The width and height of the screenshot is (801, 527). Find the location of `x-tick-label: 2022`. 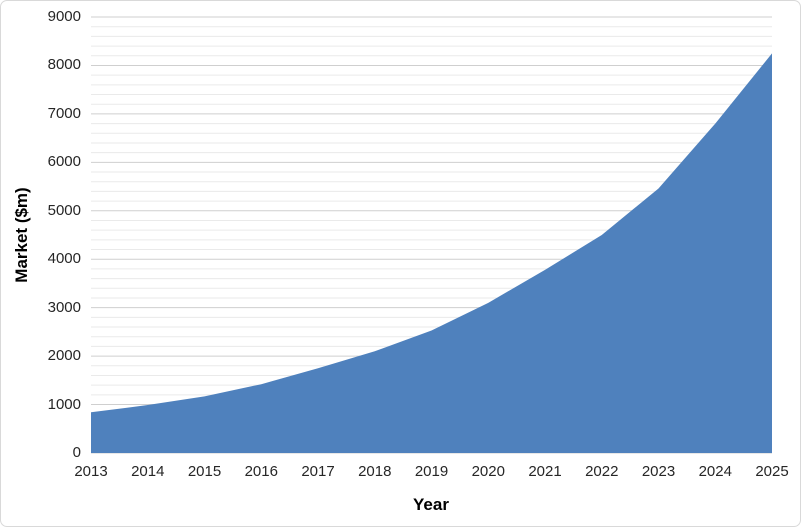

x-tick-label: 2022 is located at coordinates (602, 471).